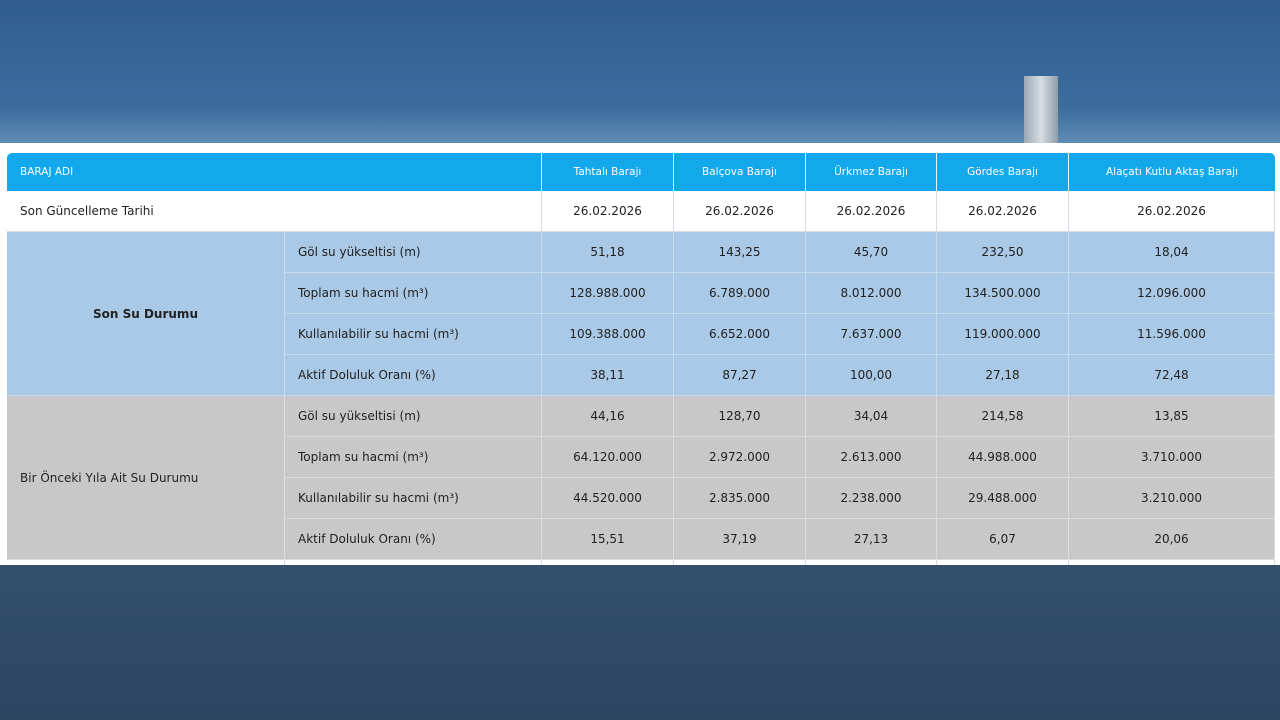  I want to click on cell: 64.120.000, so click(608, 457).